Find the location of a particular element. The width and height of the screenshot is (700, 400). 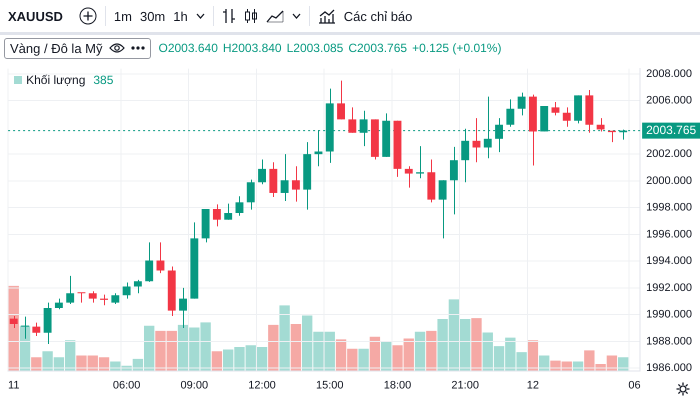

y-tick-label: 1992.000 is located at coordinates (669, 288).